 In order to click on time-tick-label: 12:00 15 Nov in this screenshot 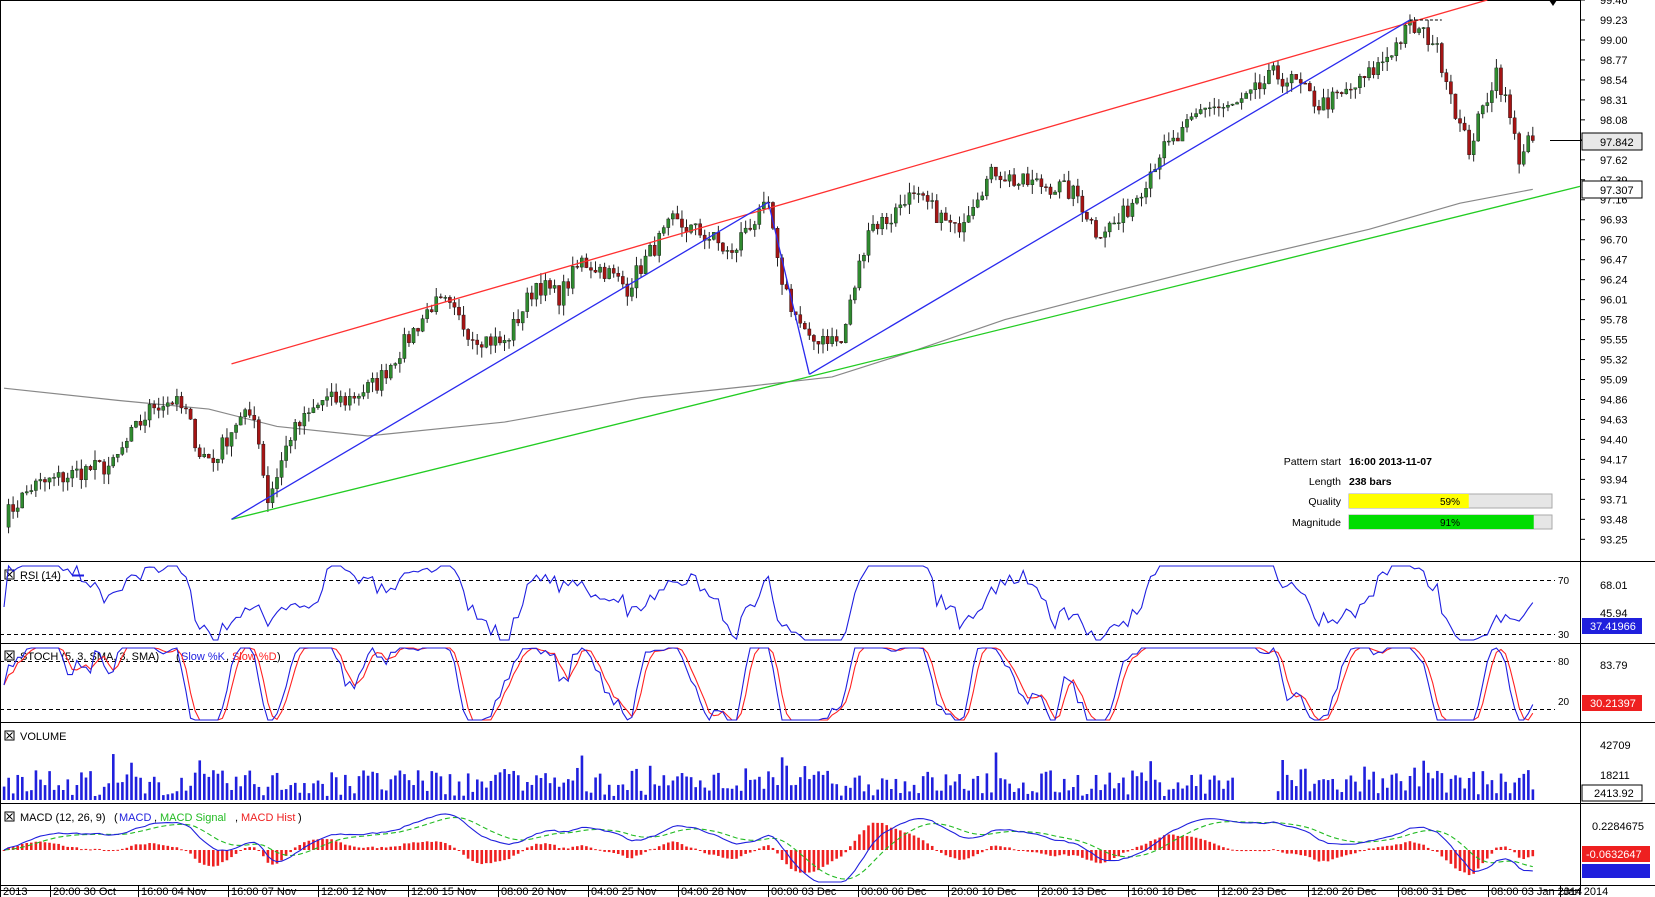, I will do `click(444, 891)`.